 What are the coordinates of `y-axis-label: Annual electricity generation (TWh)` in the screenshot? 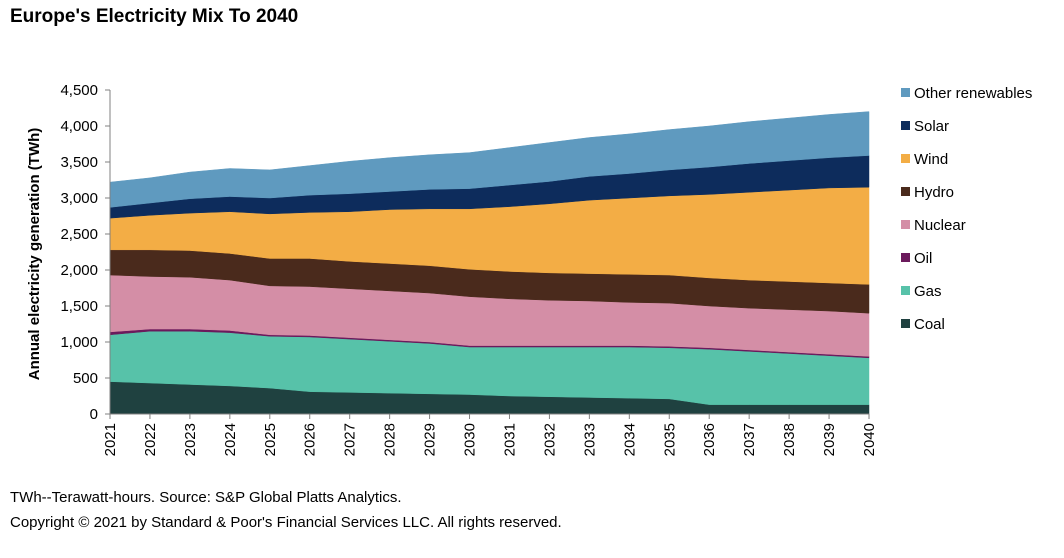 It's located at (34, 254).